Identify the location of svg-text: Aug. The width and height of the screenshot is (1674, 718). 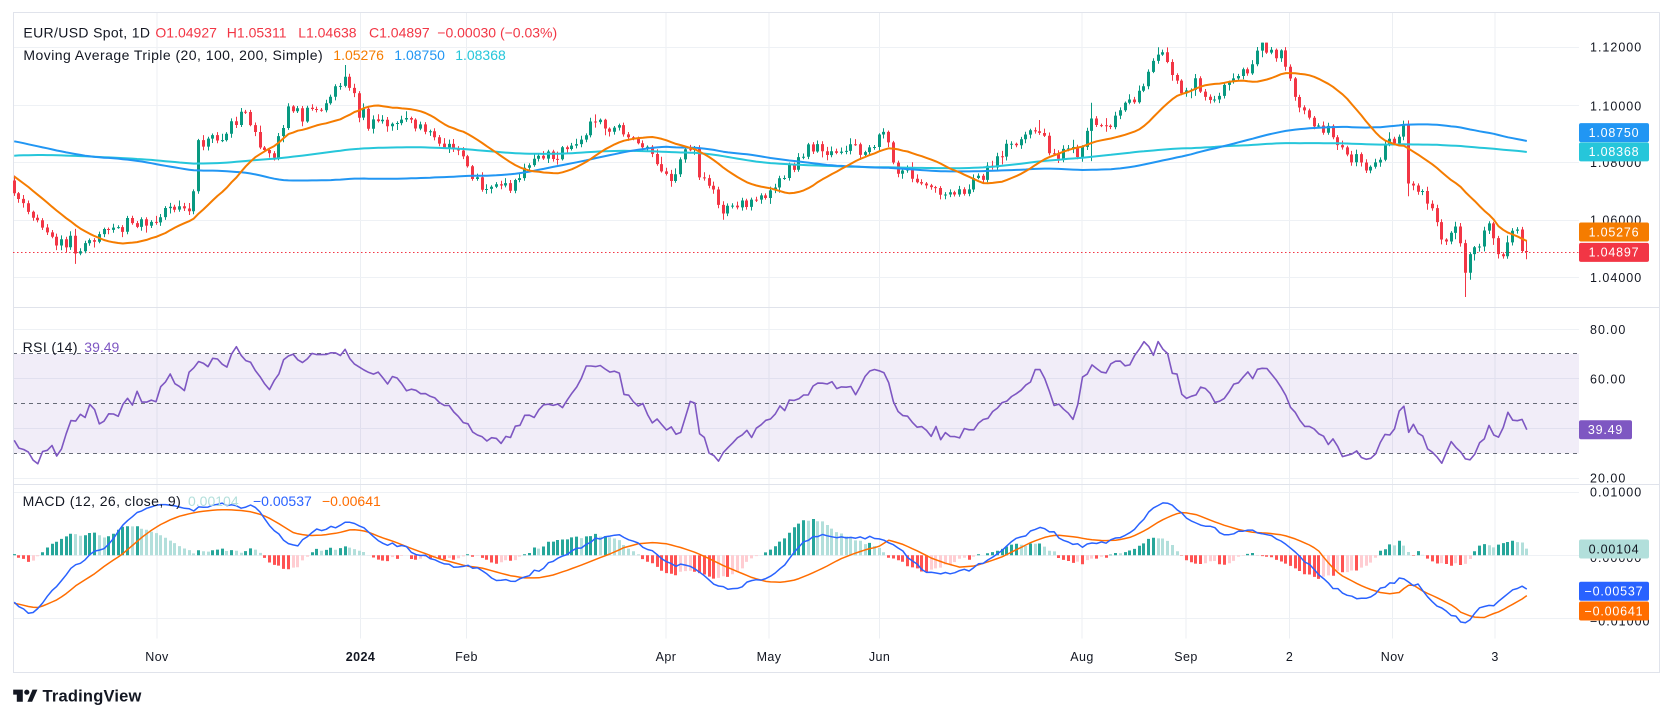
(1081, 657).